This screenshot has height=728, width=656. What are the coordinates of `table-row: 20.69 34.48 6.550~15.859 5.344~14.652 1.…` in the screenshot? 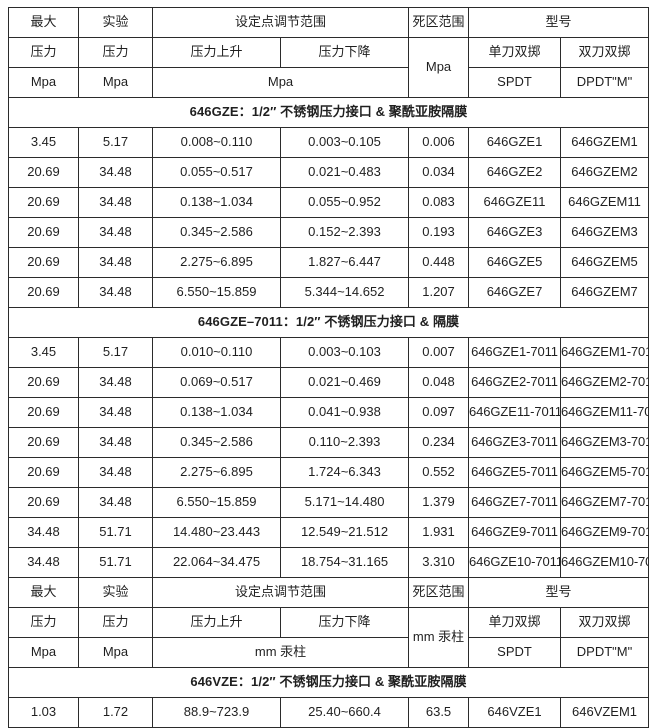 It's located at (329, 292).